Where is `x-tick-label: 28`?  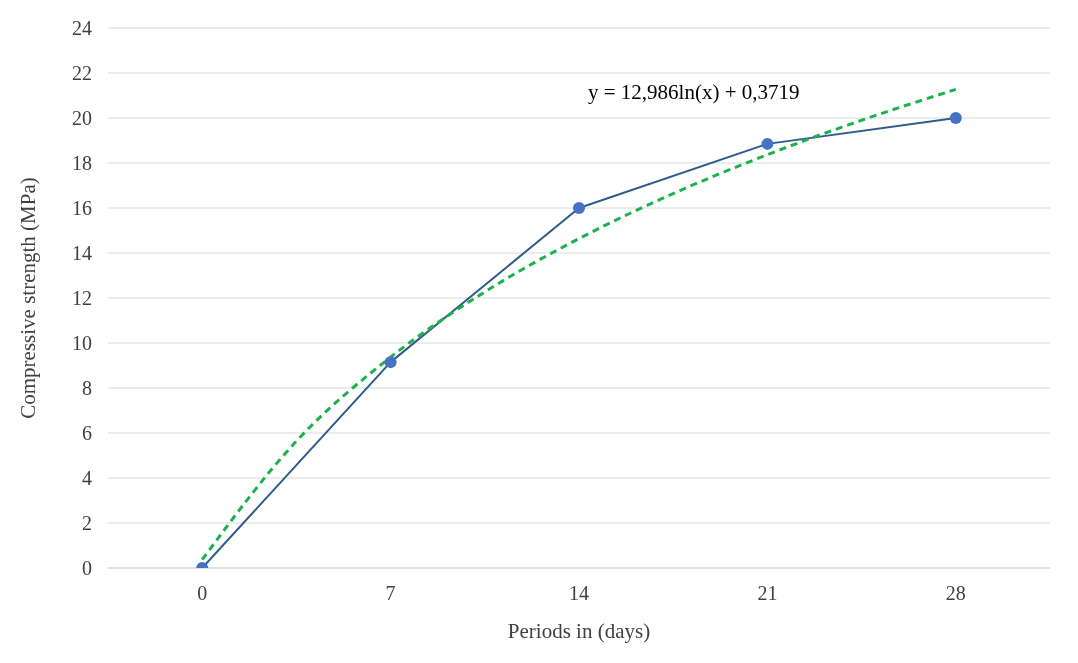
x-tick-label: 28 is located at coordinates (955, 593).